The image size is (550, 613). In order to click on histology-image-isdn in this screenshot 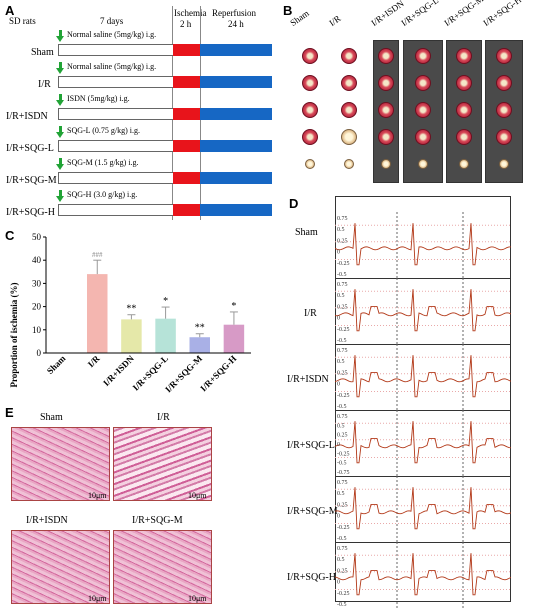, I will do `click(60, 567)`.